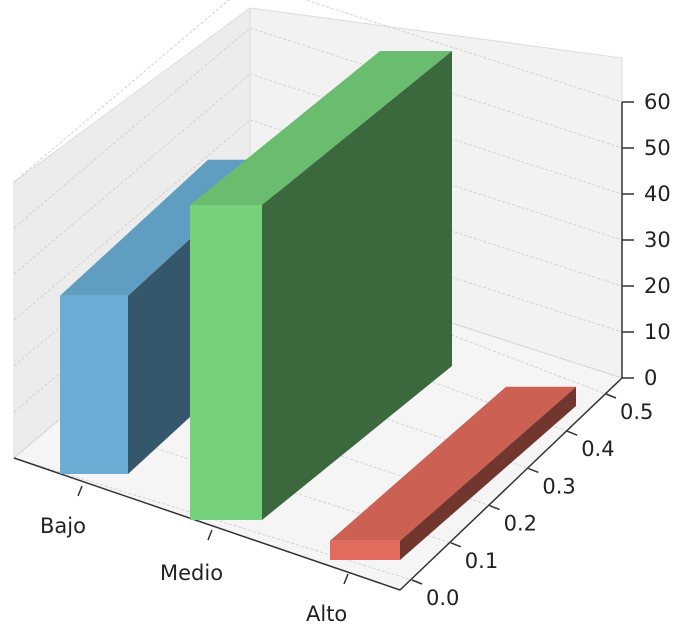  What do you see at coordinates (191, 573) in the screenshot?
I see `category-label-medio: Medio` at bounding box center [191, 573].